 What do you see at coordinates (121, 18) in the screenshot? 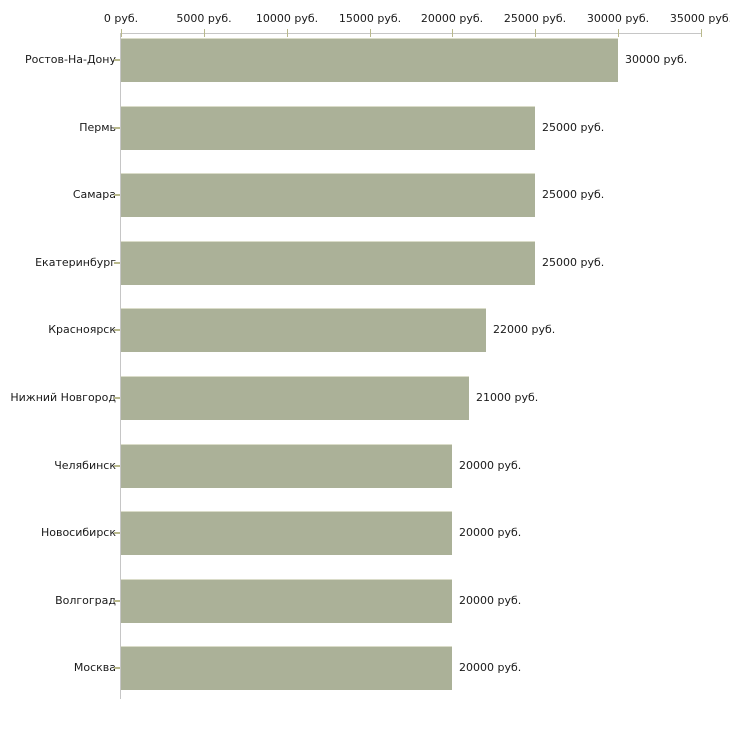
I see `x-axis-tick-label: 0 руб.` at bounding box center [121, 18].